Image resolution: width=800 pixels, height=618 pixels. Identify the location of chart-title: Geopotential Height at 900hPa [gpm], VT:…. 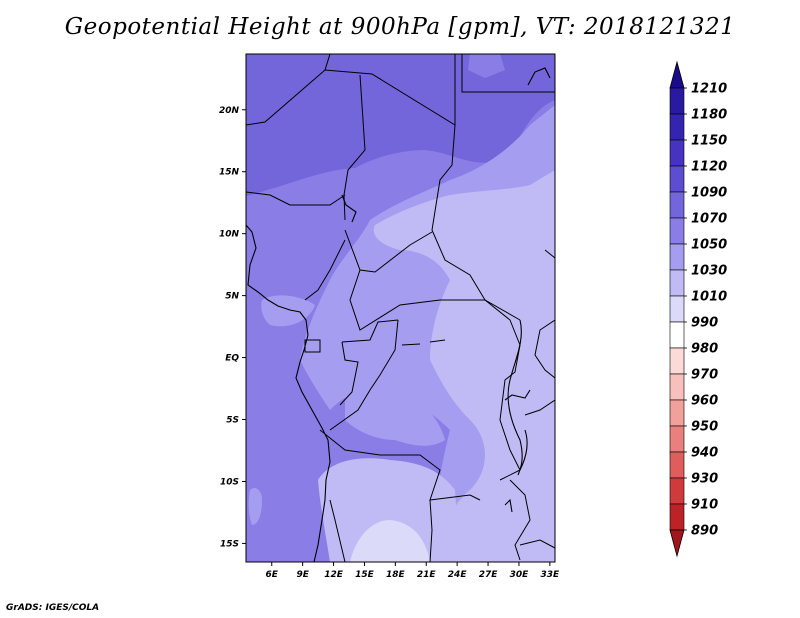
(400, 27).